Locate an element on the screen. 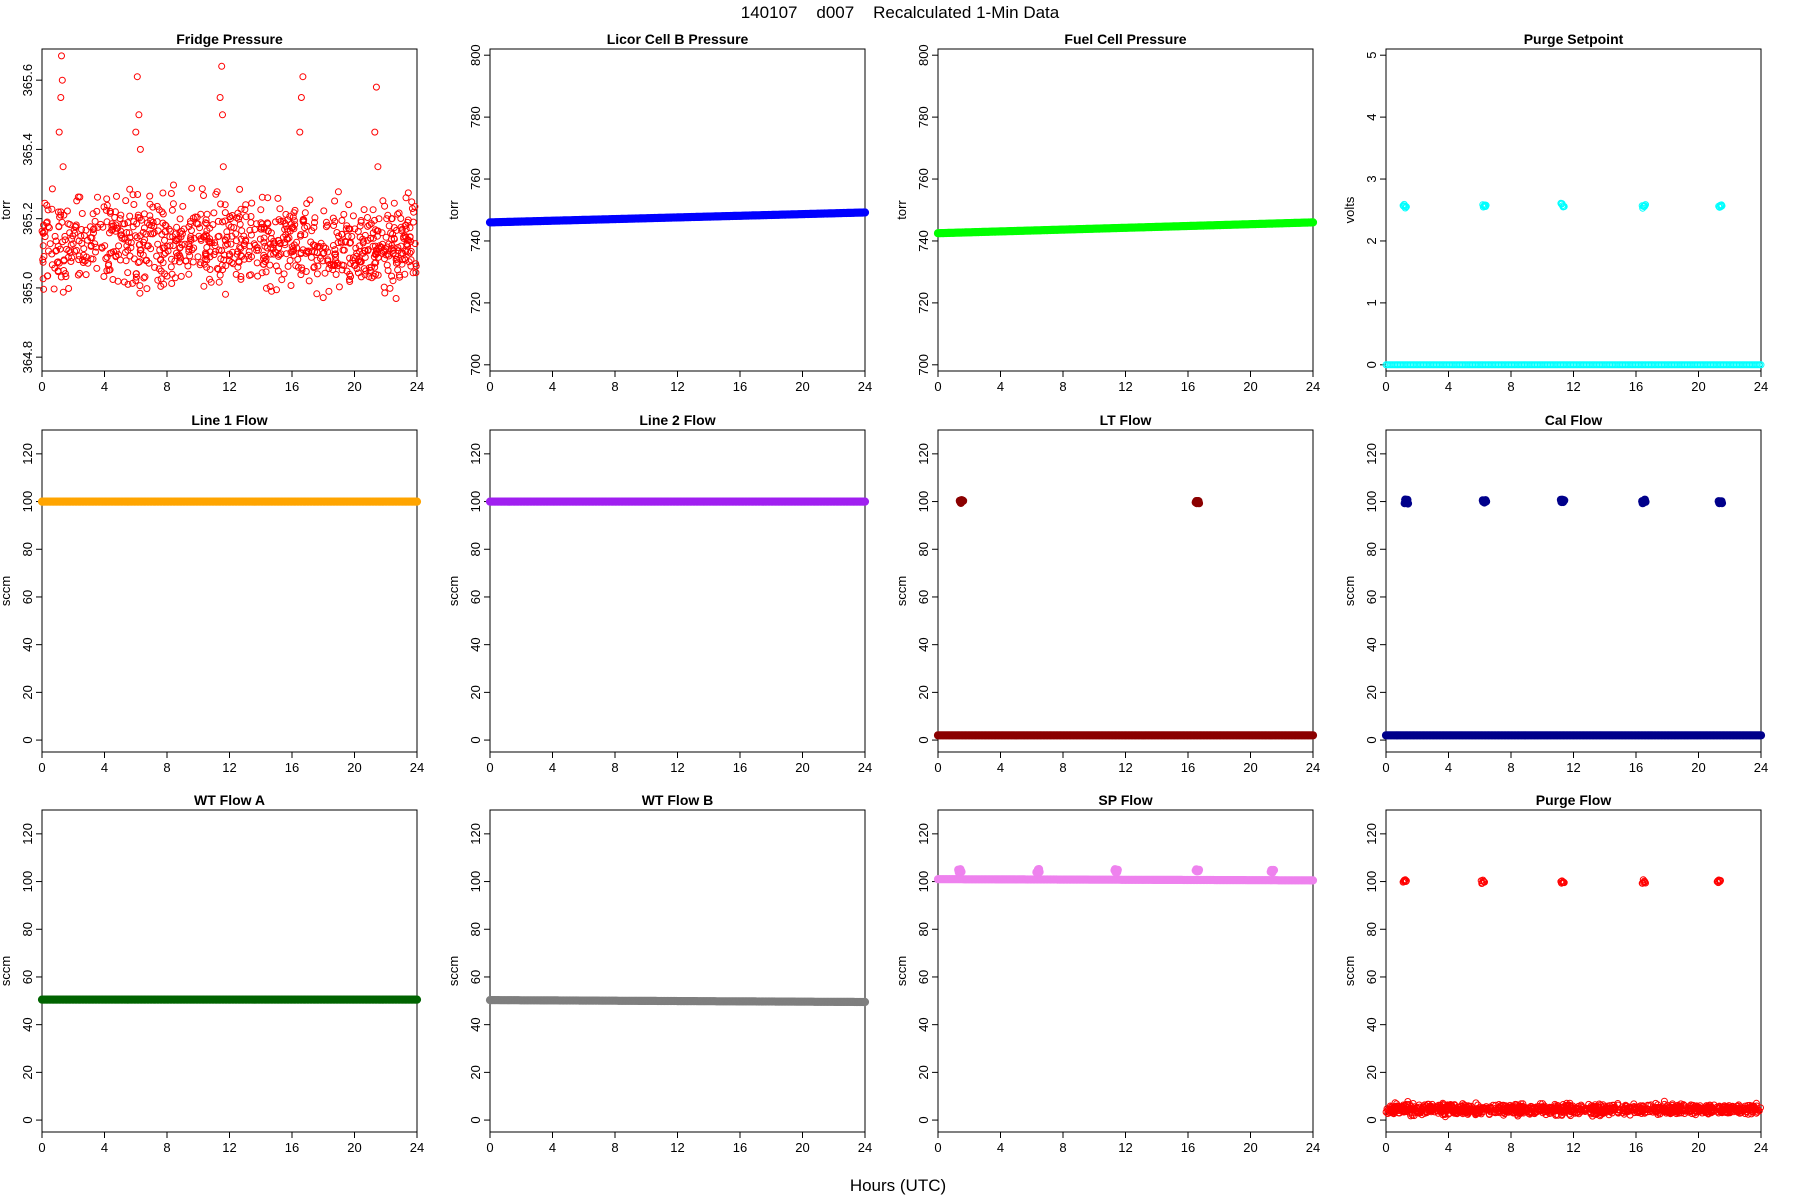  x-tick-label: 16 is located at coordinates (740, 386).